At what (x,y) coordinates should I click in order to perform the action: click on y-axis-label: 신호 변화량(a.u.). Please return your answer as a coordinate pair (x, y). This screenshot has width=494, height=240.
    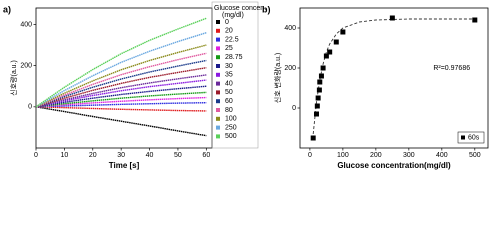
    Looking at the image, I should click on (277, 78).